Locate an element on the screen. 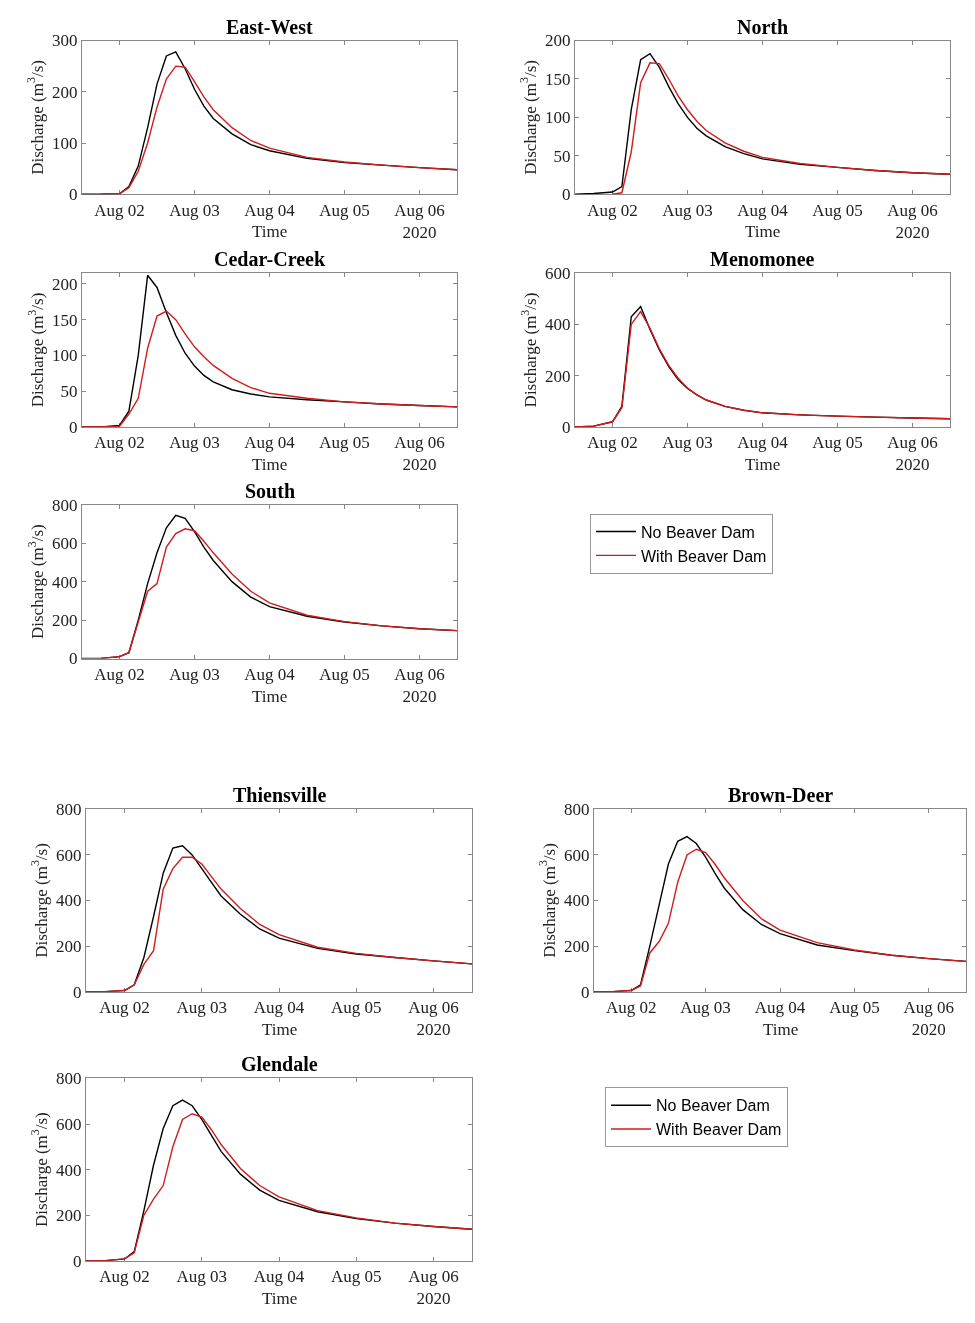 The image size is (975, 1323). chart-title: North is located at coordinates (763, 27).